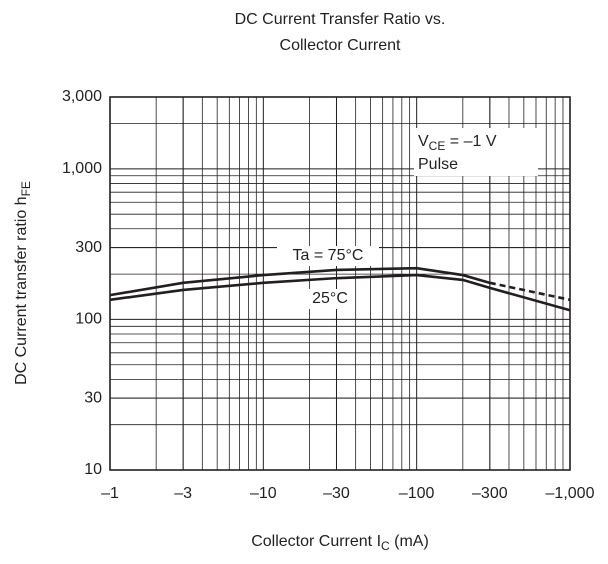  Describe the element at coordinates (423, 141) in the screenshot. I see `annotation-text: V` at that location.